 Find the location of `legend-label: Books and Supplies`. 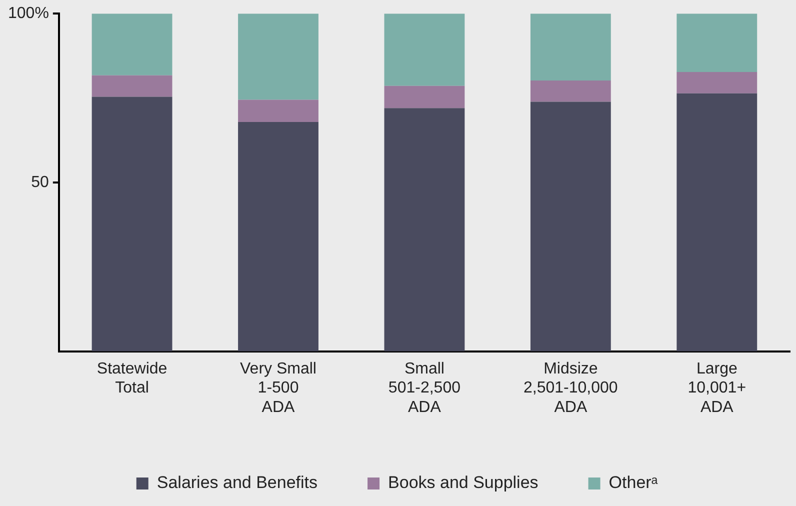

legend-label: Books and Supplies is located at coordinates (463, 482).